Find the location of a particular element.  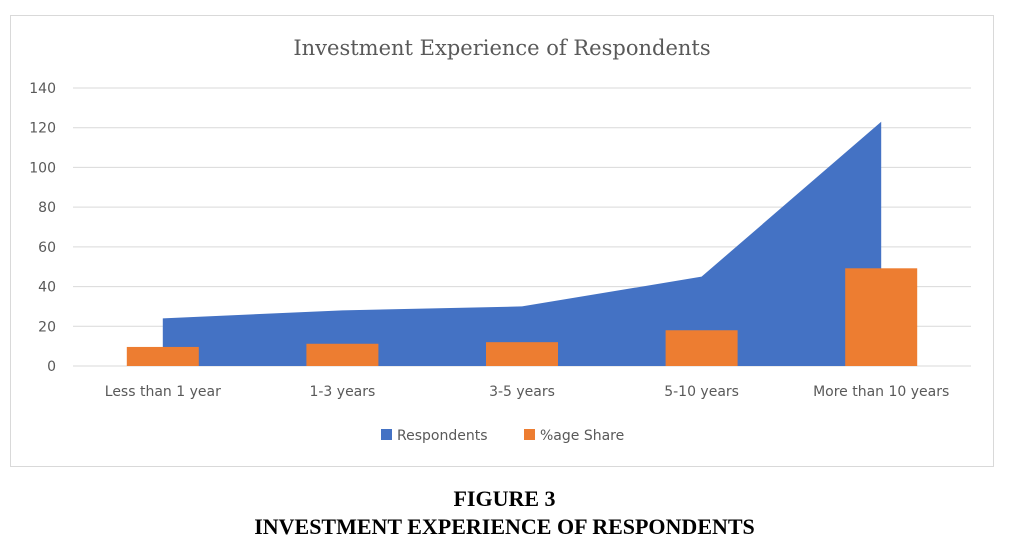

chart-title: Investment Experience of Respondents is located at coordinates (501, 48).